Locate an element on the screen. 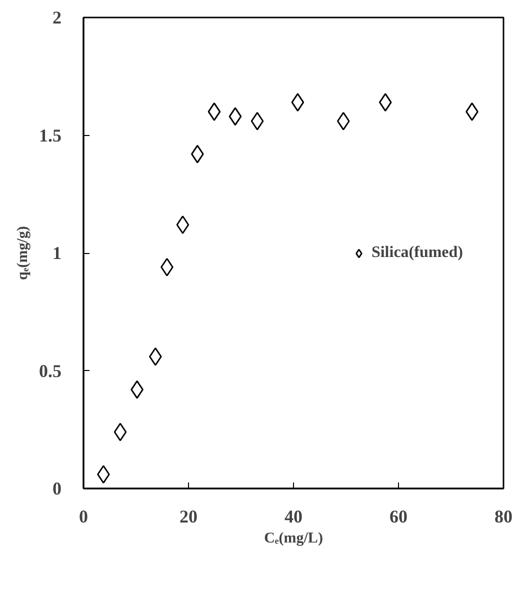  y-axis-title: qₑ(mg/g) is located at coordinates (23, 253).